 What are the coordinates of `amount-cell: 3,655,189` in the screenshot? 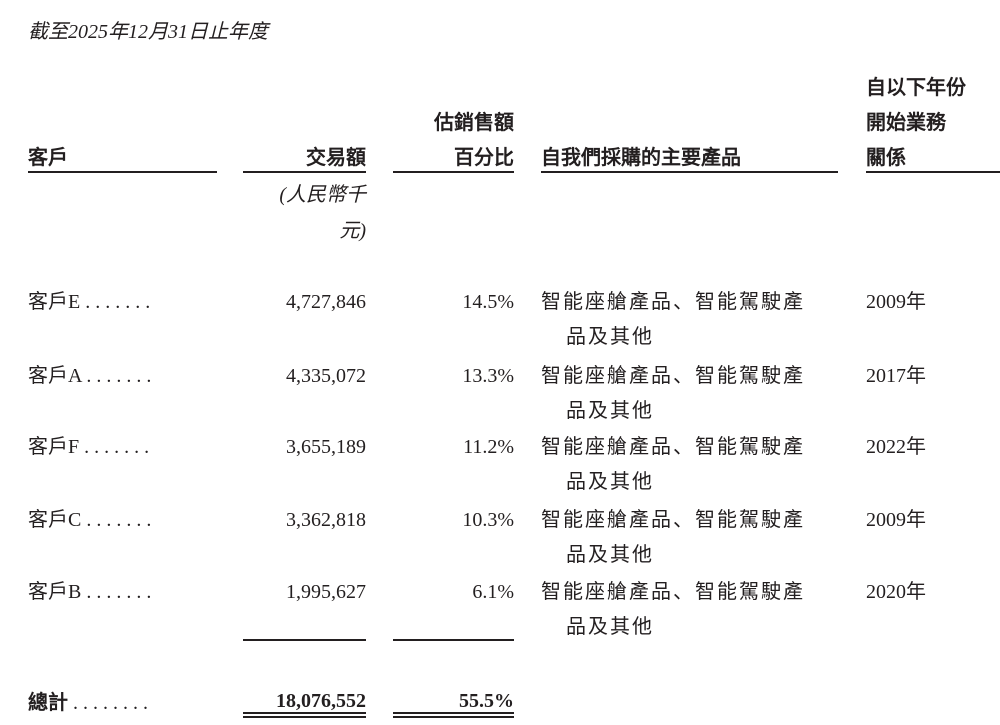 It's located at (326, 447).